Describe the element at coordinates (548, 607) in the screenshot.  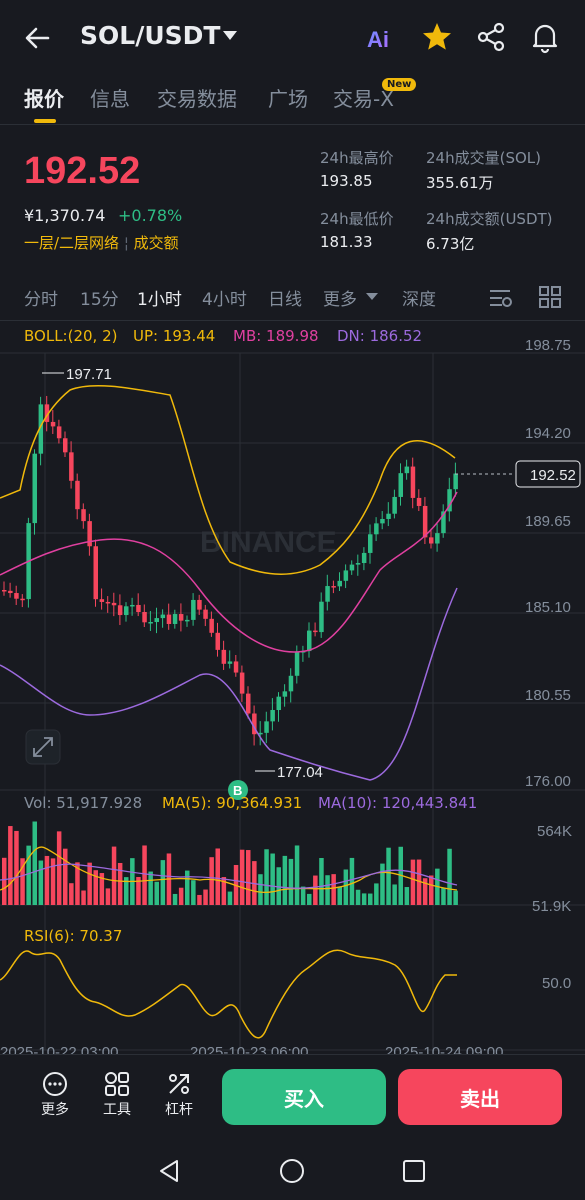
I see `price-axis-tick: 185.10` at that location.